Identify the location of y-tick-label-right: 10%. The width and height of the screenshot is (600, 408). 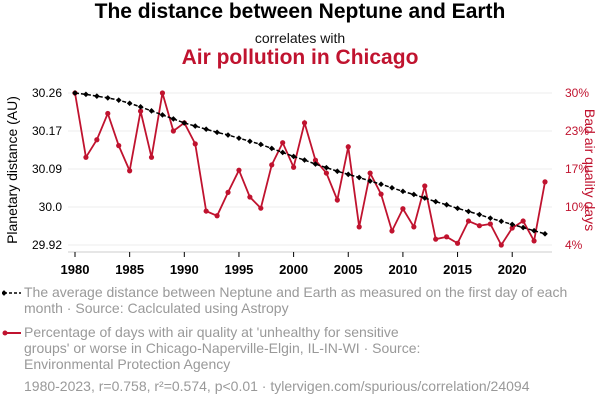
(577, 207).